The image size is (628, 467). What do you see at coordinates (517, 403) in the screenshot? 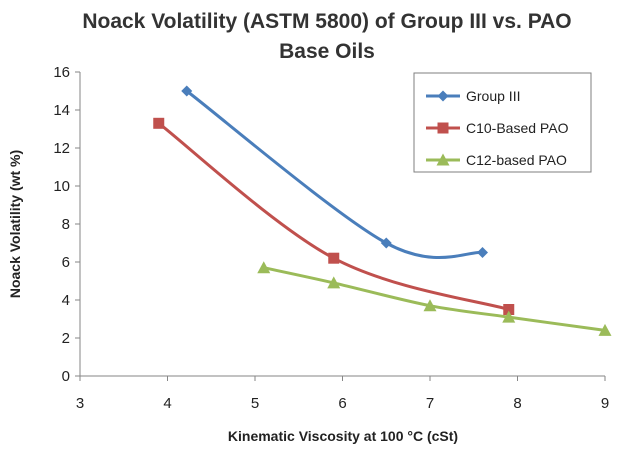
I see `x-tick-label: 8` at bounding box center [517, 403].